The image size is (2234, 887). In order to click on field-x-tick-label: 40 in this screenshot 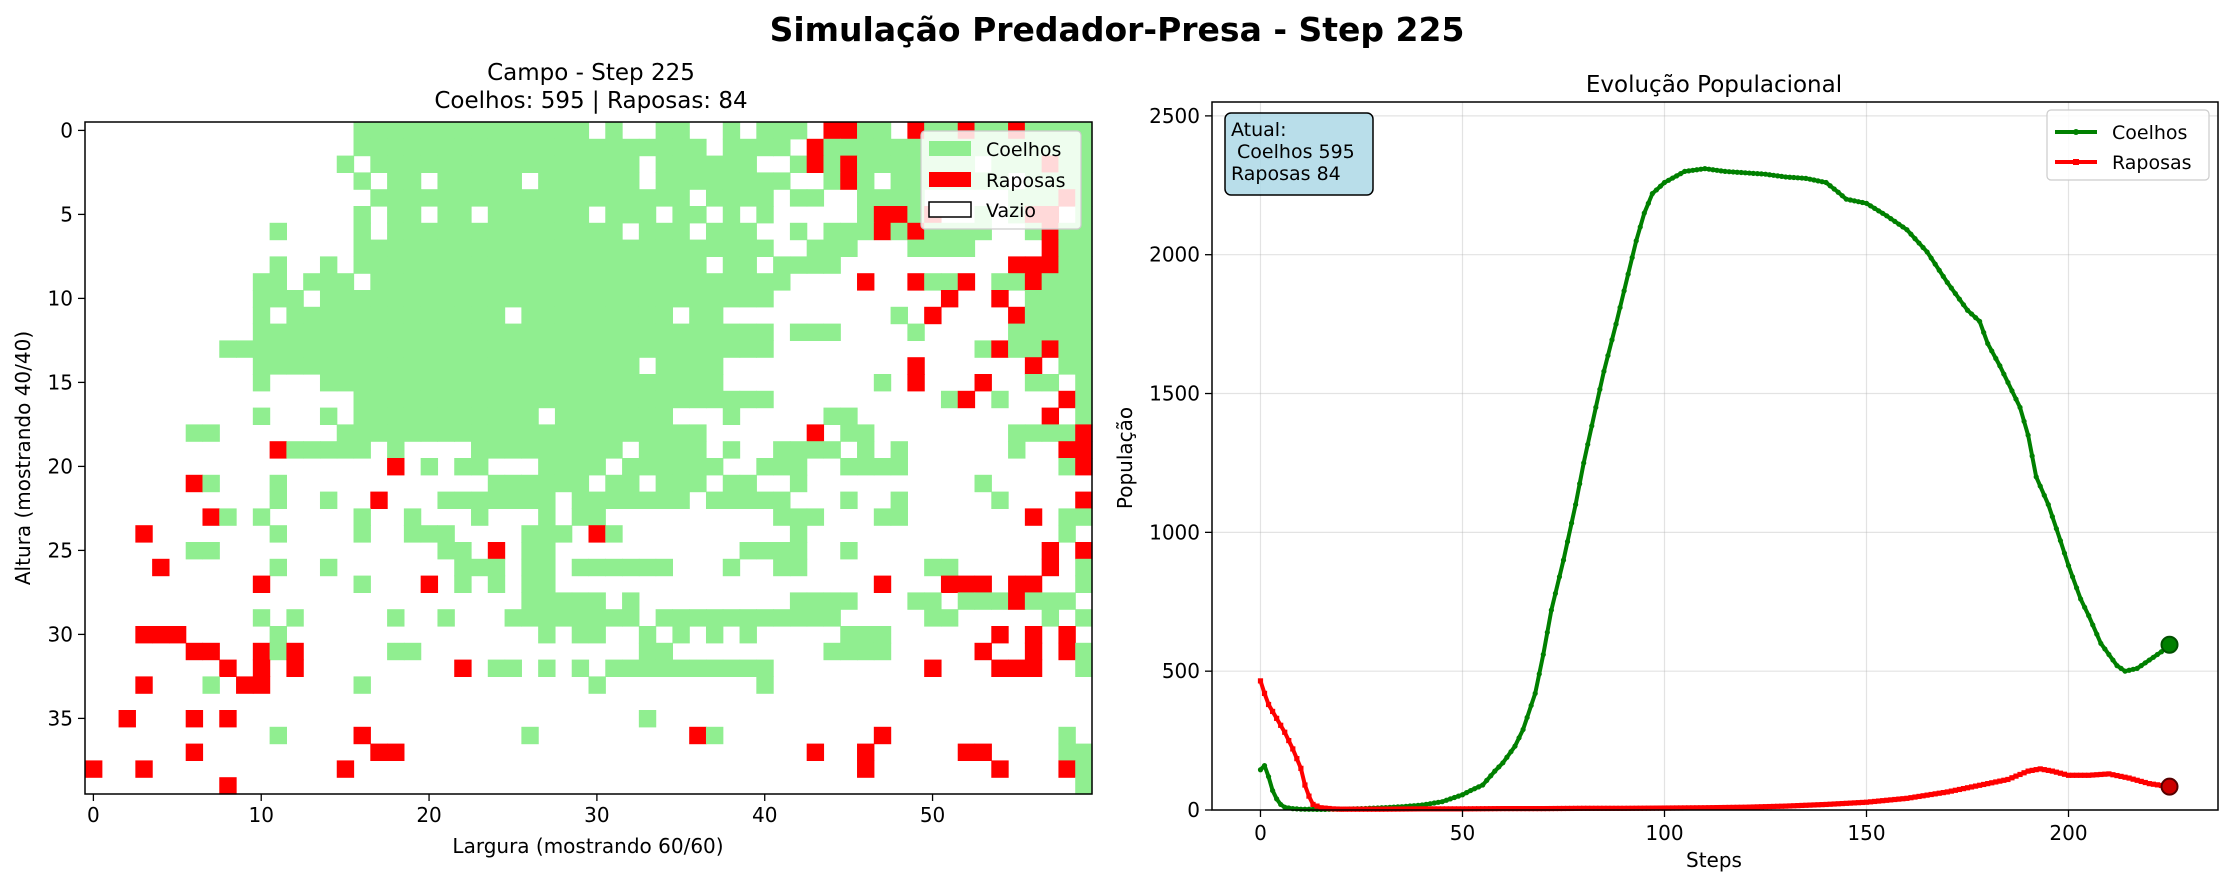, I will do `click(764, 815)`.